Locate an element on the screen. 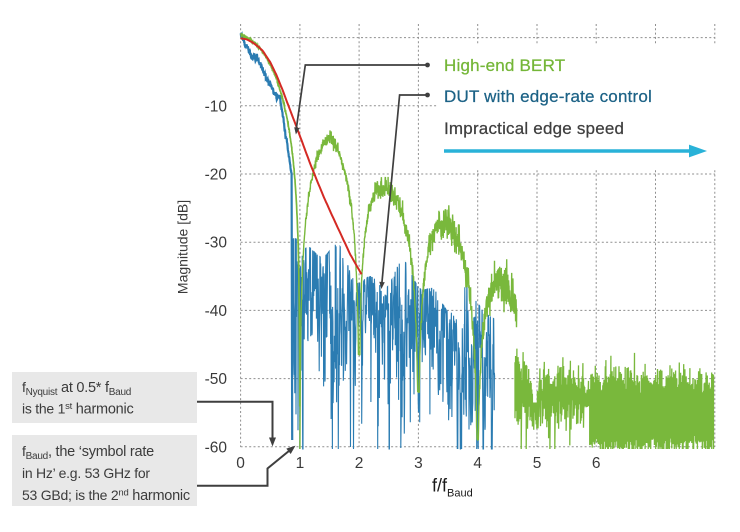  svg-text: 6 is located at coordinates (596, 463).